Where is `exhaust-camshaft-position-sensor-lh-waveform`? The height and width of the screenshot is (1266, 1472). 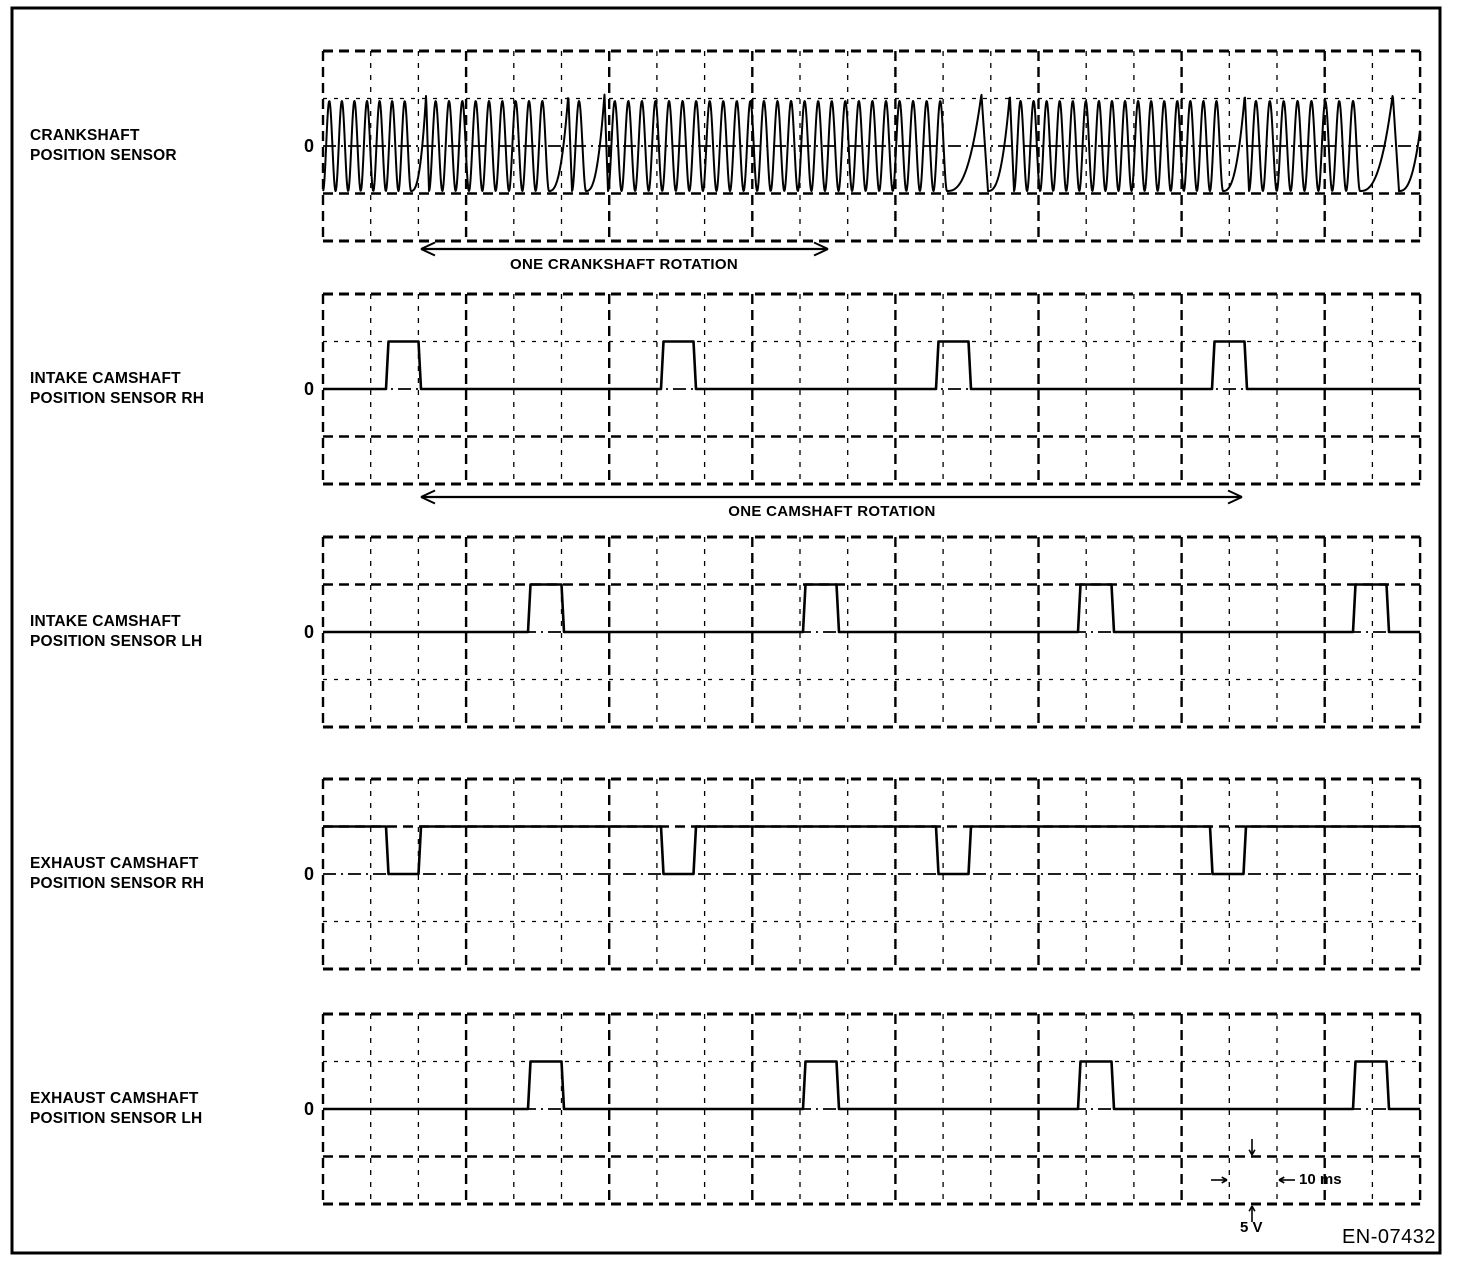 exhaust-camshaft-position-sensor-lh-waveform is located at coordinates (872, 1085).